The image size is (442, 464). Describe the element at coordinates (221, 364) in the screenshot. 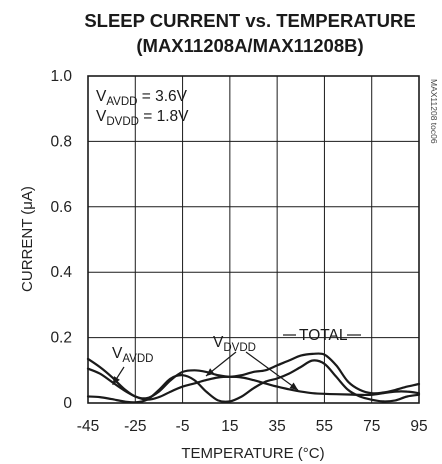

I see `arrow-vdvdd-left` at that location.